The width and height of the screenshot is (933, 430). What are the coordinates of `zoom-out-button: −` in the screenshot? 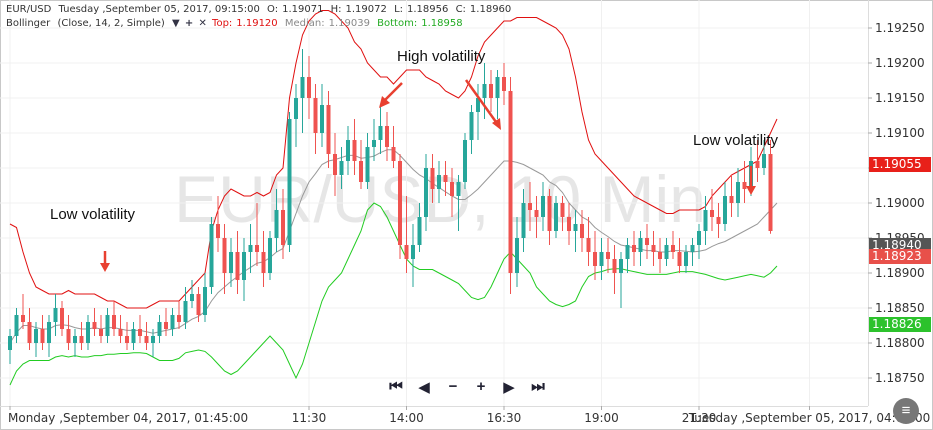 It's located at (453, 386).